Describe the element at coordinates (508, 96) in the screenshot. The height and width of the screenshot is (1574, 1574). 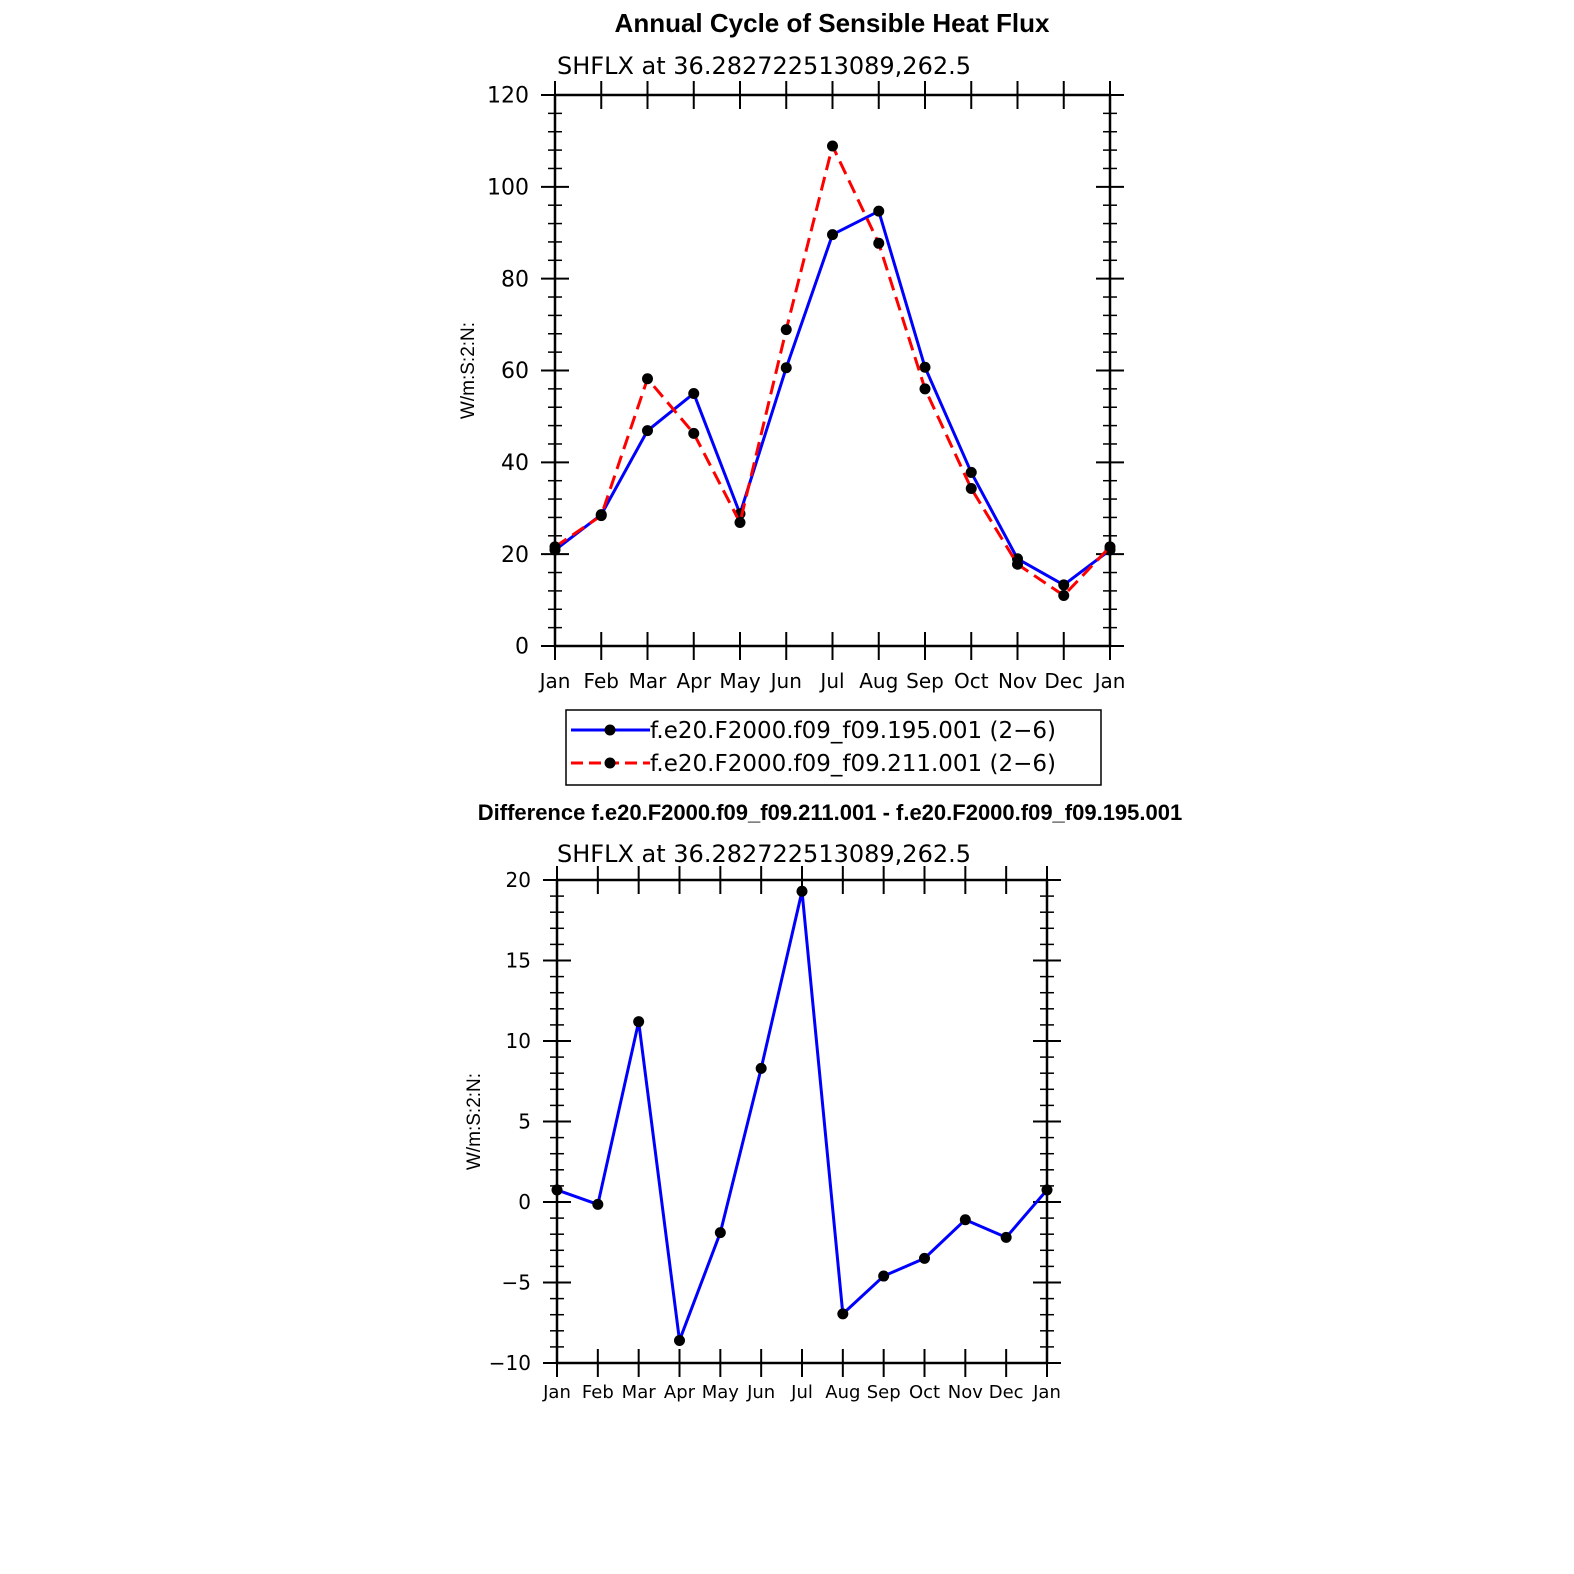
I see `y-tick-label: 120` at that location.